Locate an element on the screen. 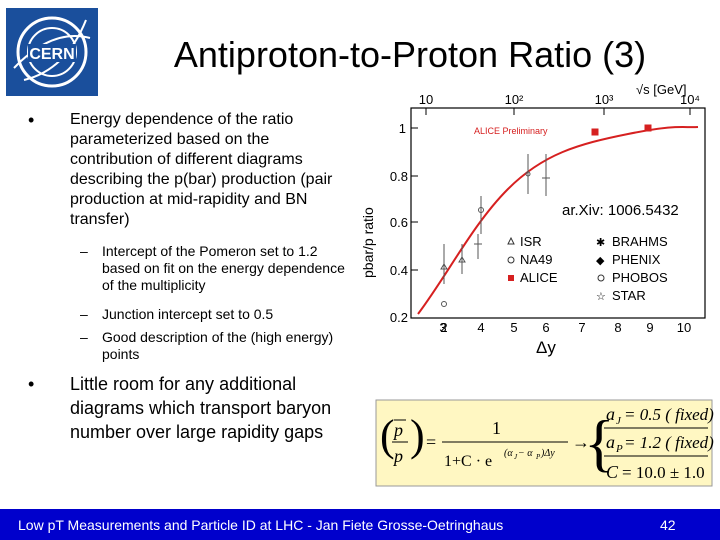 This screenshot has width=720, height=540. x-tick-label: 5 is located at coordinates (513, 327).